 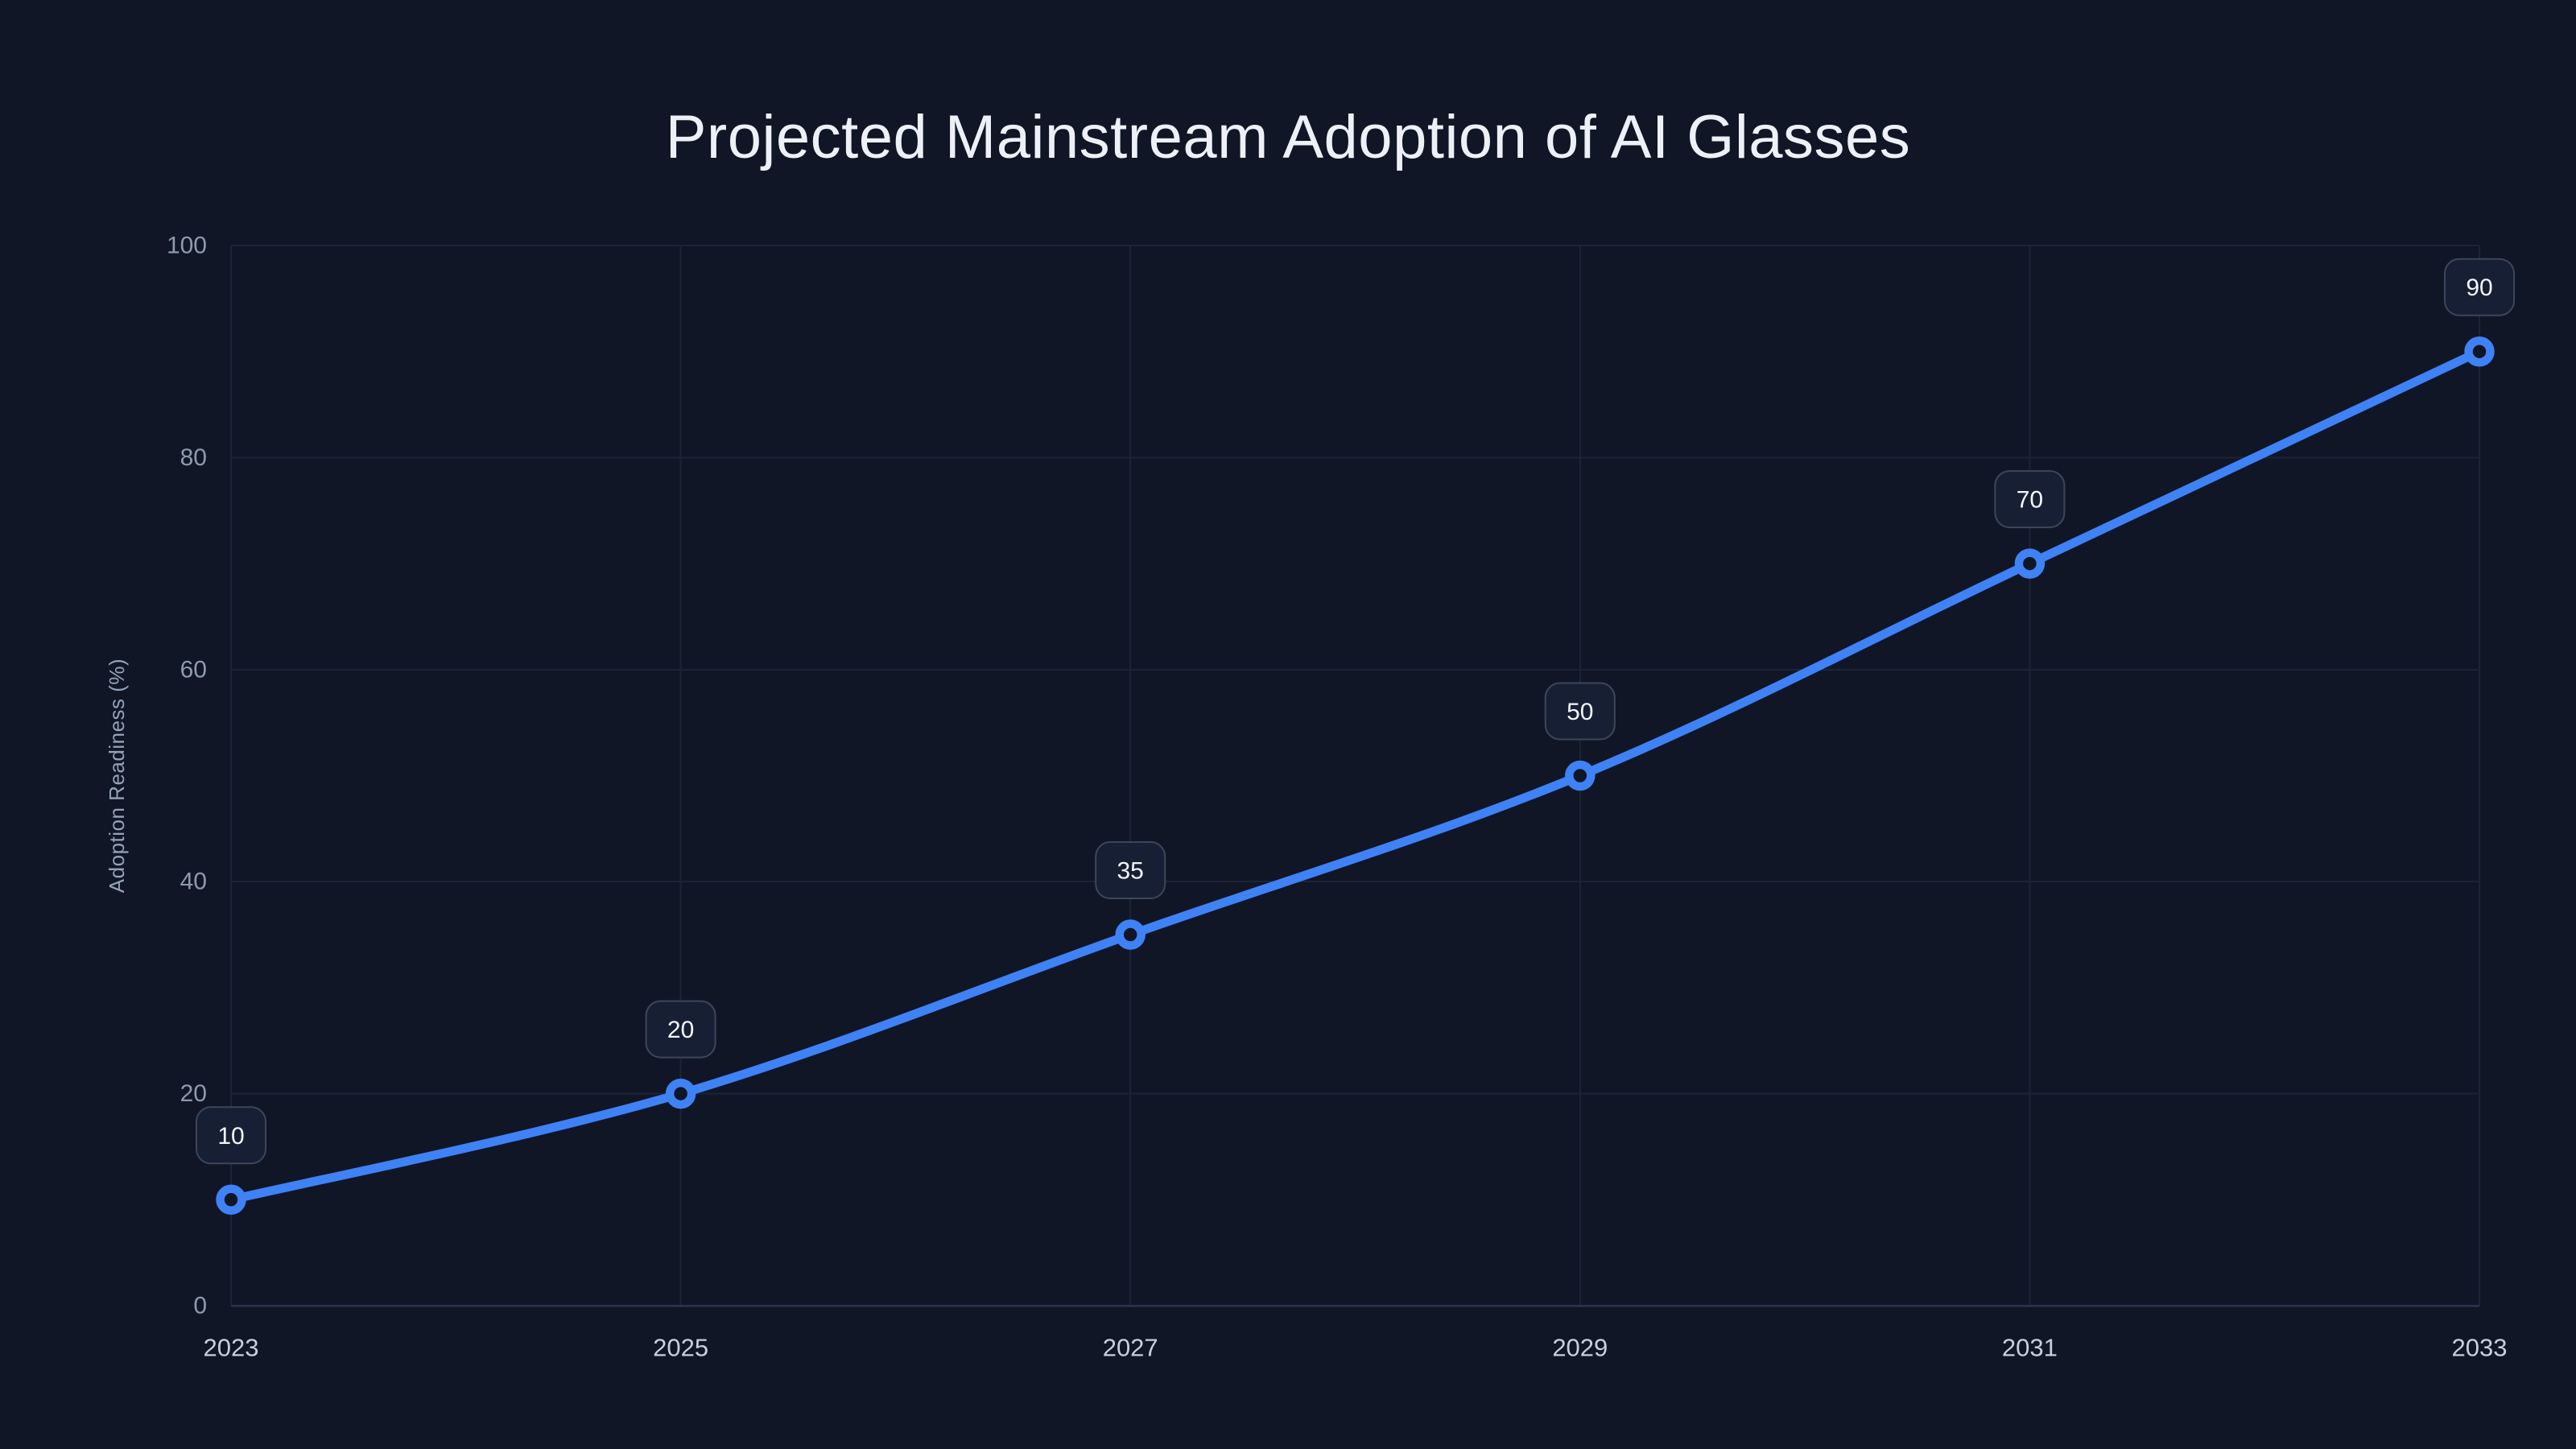 What do you see at coordinates (2480, 1348) in the screenshot?
I see `x-tick-label-2033: 2033` at bounding box center [2480, 1348].